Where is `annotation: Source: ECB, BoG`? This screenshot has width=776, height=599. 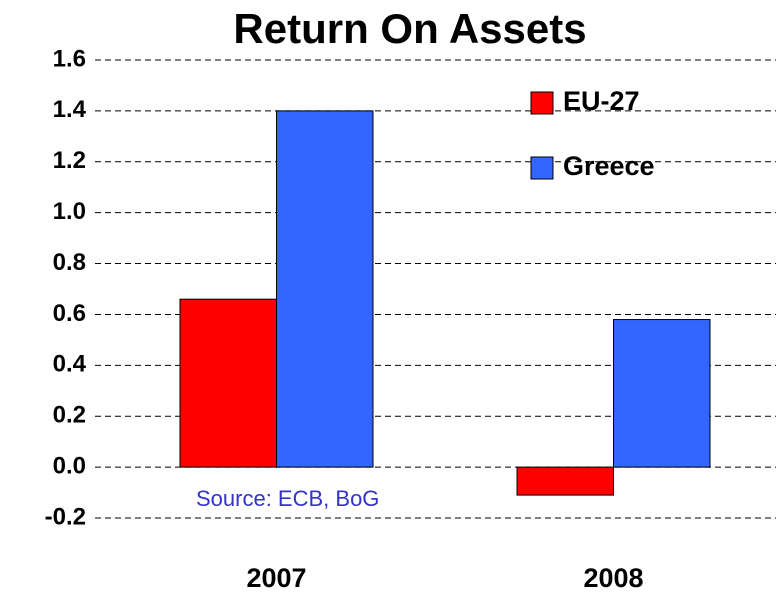 annotation: Source: ECB, BoG is located at coordinates (287, 498).